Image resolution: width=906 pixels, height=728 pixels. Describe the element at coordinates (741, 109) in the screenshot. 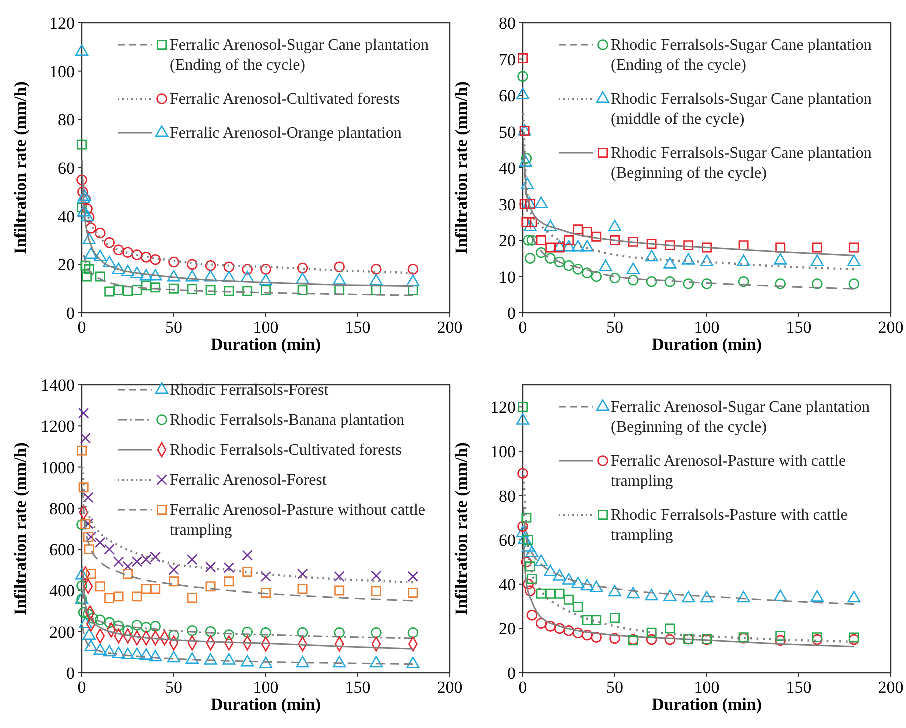

I see `legend-label: Rhodic Ferralsols-Sugar Cane plantation (middle of the cycle)` at that location.